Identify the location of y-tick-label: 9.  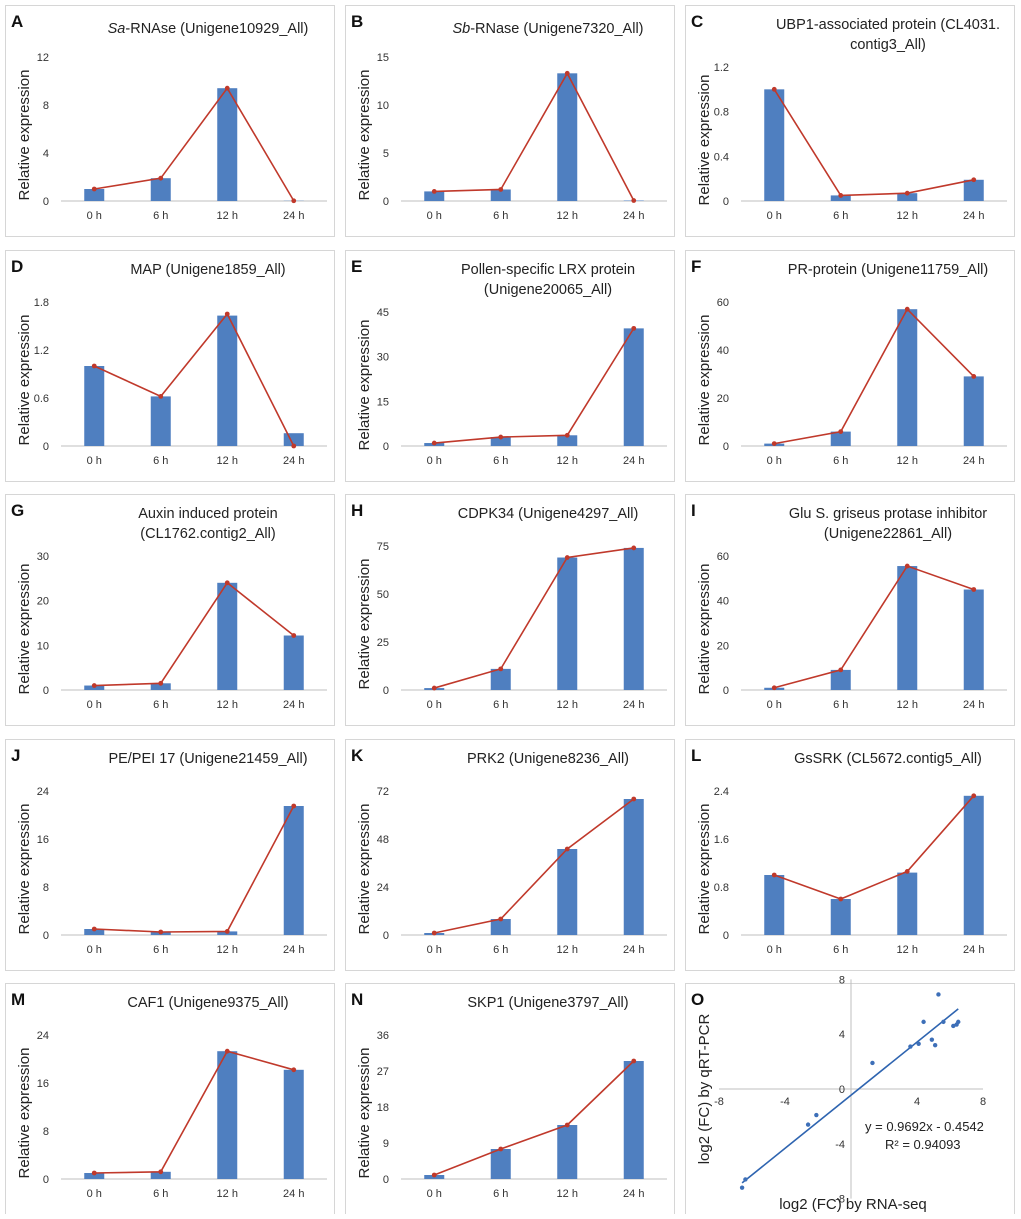
(386, 1144).